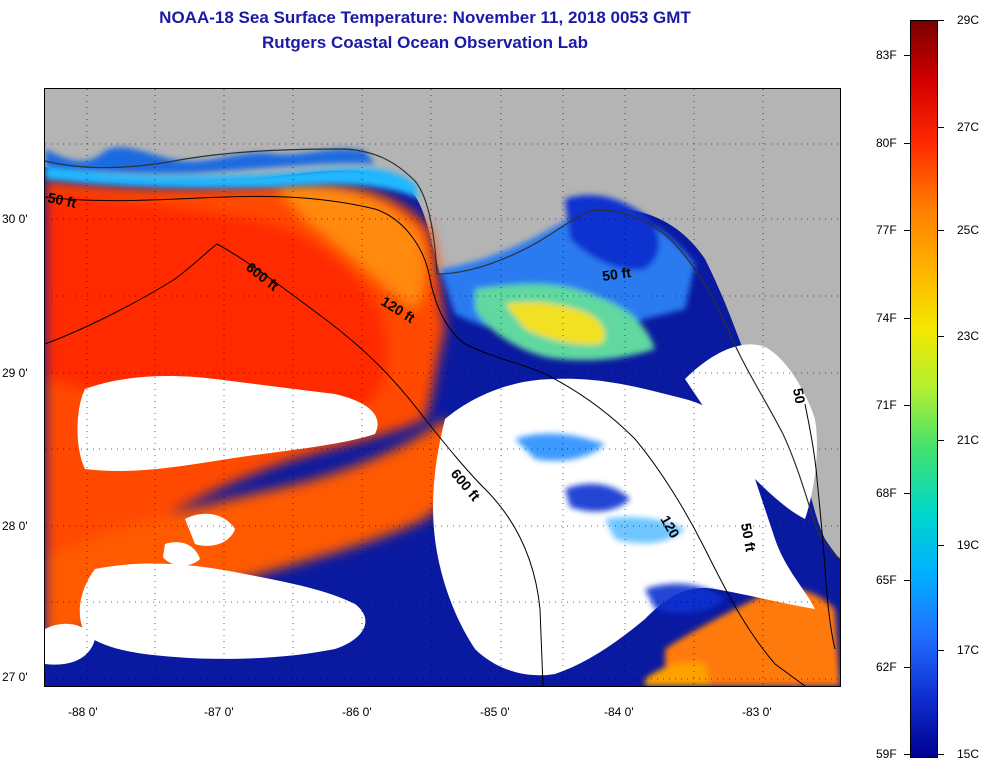 Image resolution: width=992 pixels, height=770 pixels. Describe the element at coordinates (219, 712) in the screenshot. I see `lon-label: -87 0'` at that location.